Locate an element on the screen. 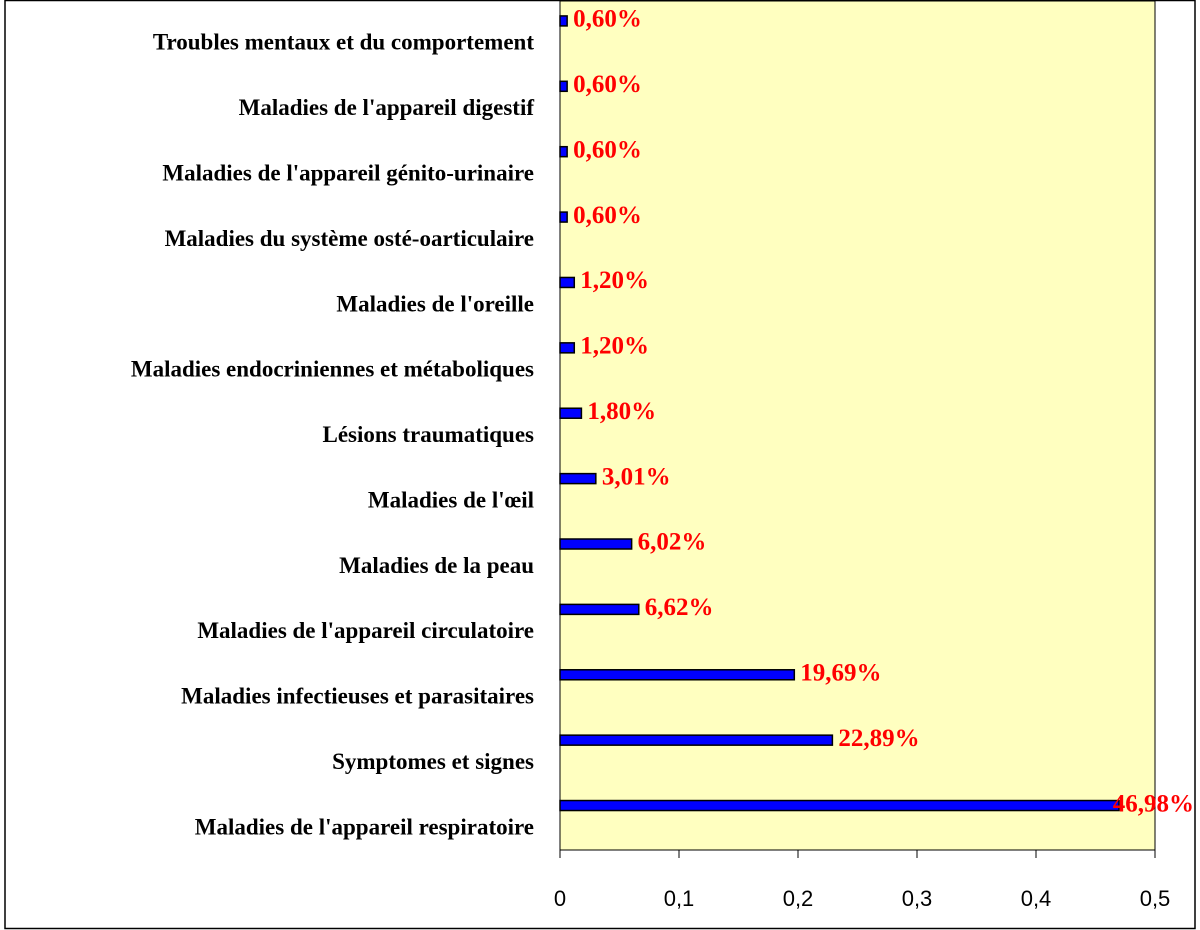  category-label: Maladies de l'appareil respiratoire is located at coordinates (364, 826).